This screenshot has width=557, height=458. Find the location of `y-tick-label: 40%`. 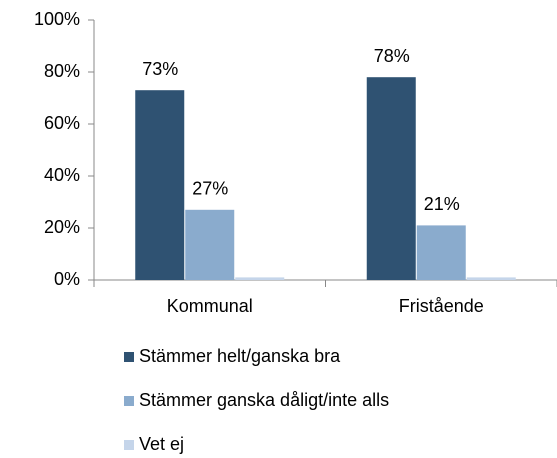

y-tick-label: 40% is located at coordinates (62, 175).